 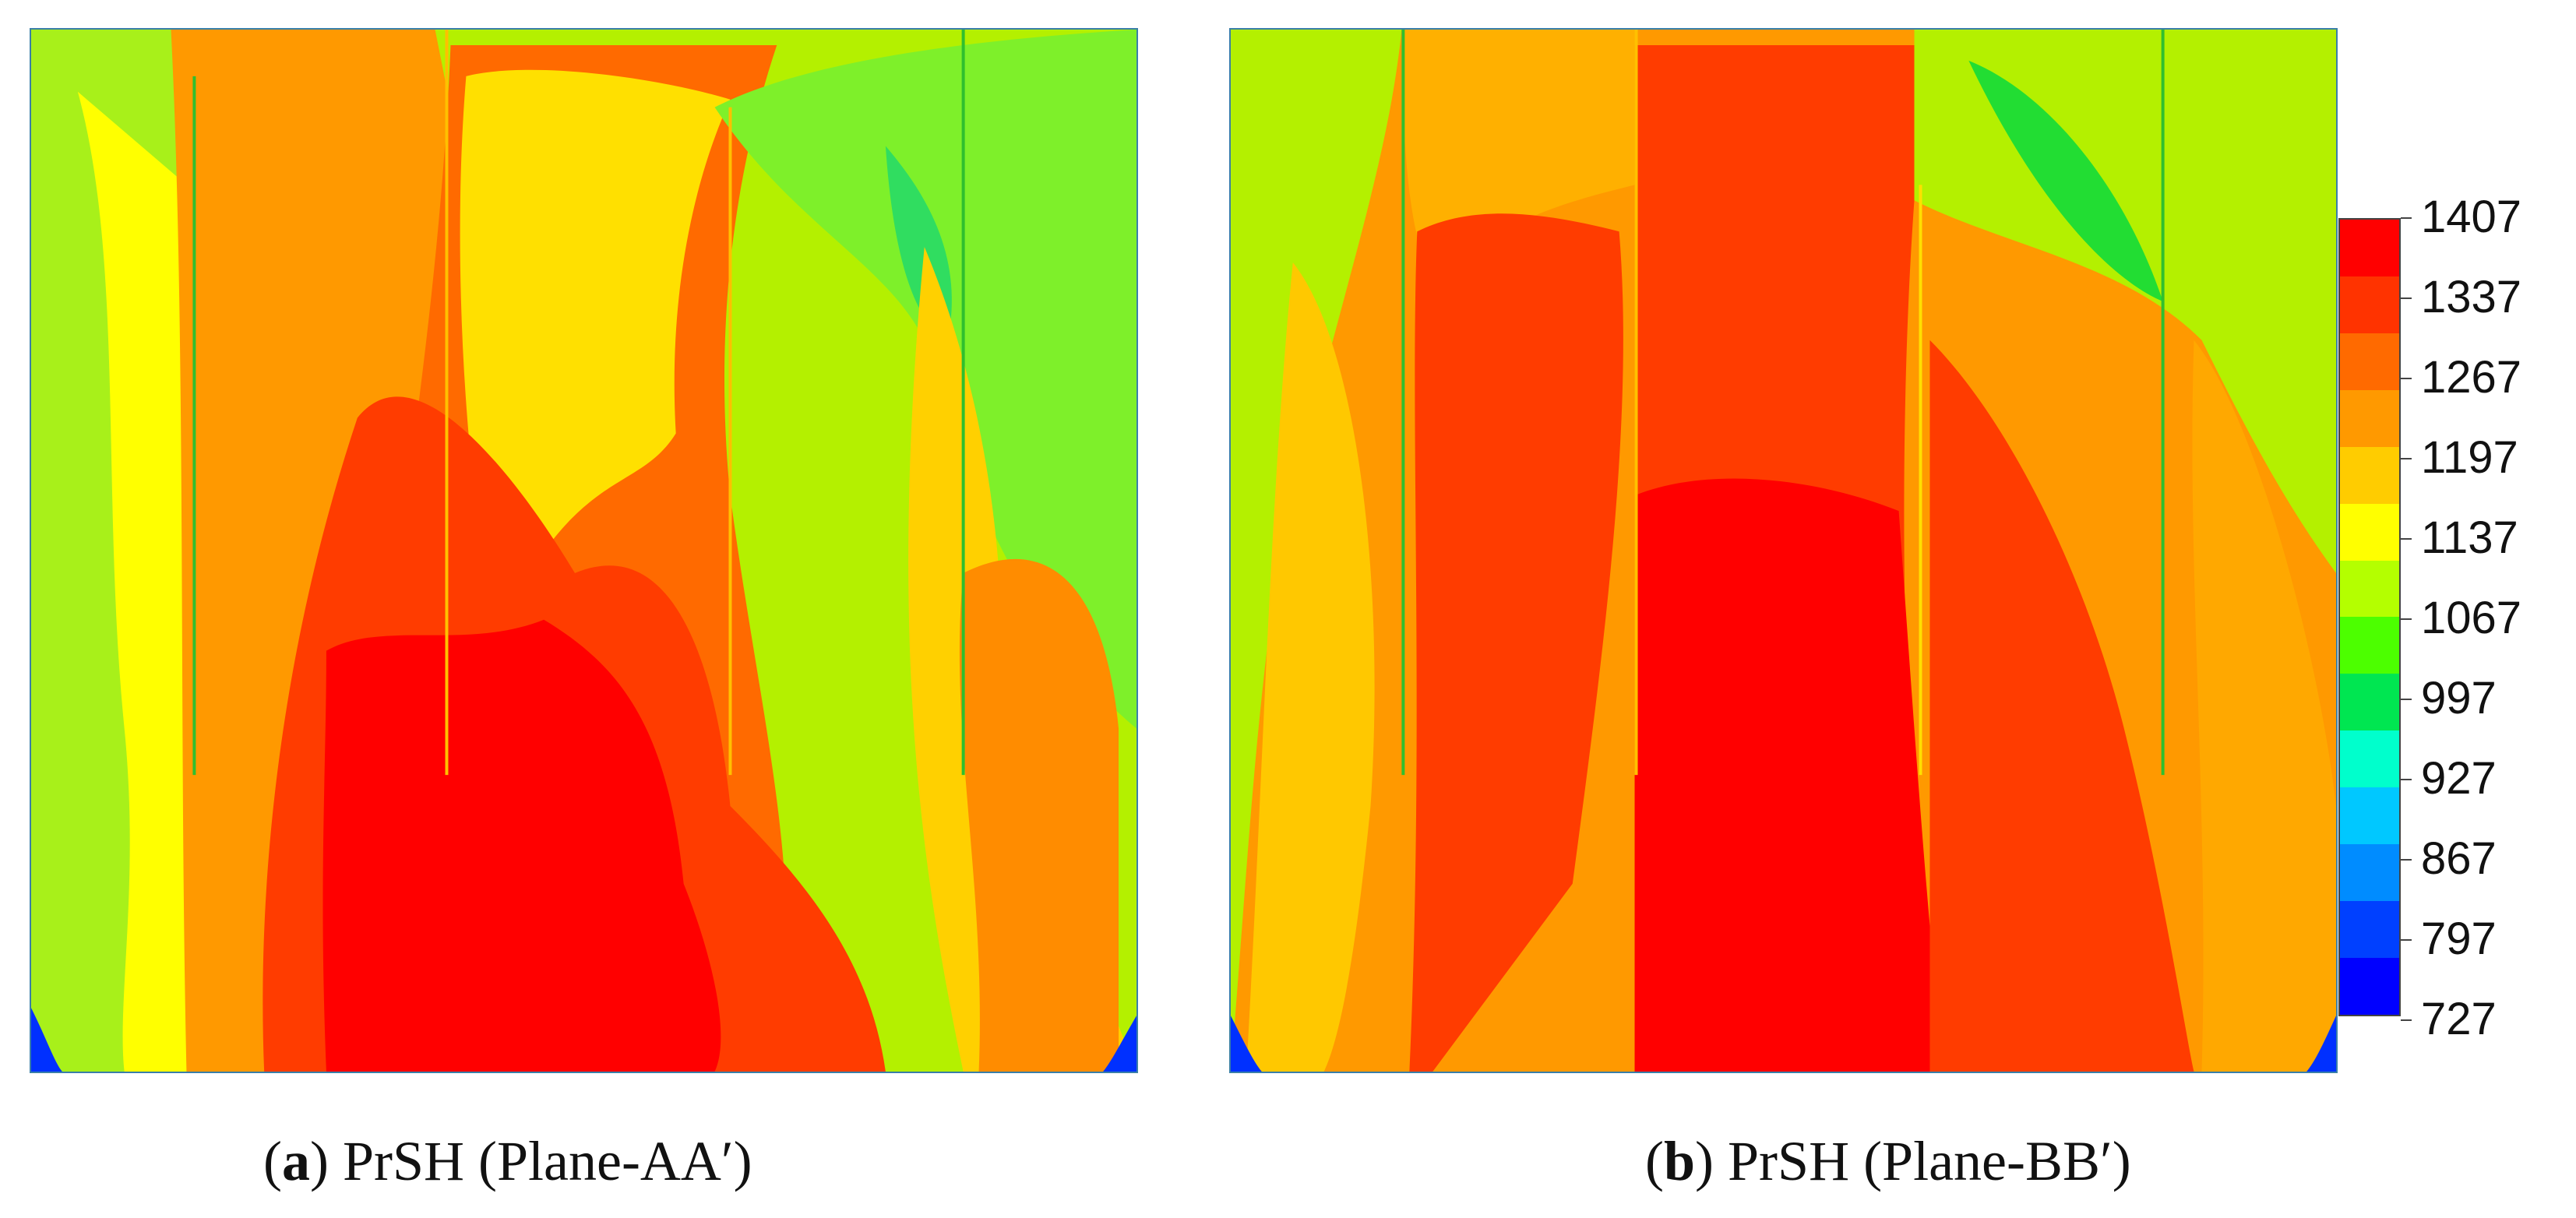 What do you see at coordinates (2472, 217) in the screenshot?
I see `colorbar-tick-label: 1407` at bounding box center [2472, 217].